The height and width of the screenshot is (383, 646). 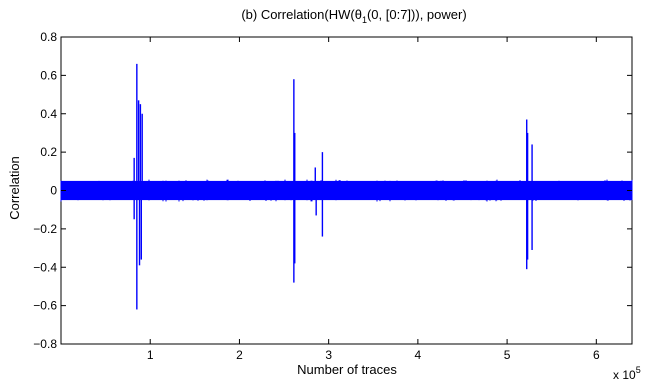 What do you see at coordinates (624, 375) in the screenshot?
I see `x-axis-multiplier-base: x 10` at bounding box center [624, 375].